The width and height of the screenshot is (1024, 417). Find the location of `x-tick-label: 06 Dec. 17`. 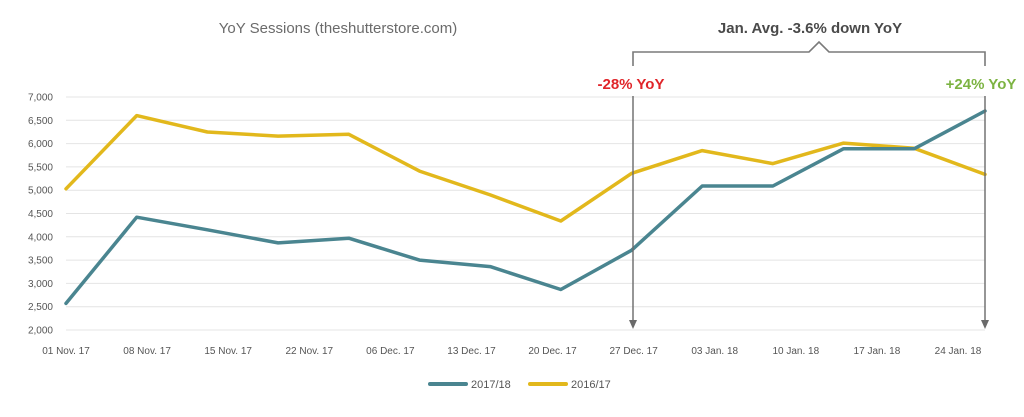

x-tick-label: 06 Dec. 17 is located at coordinates (390, 351).